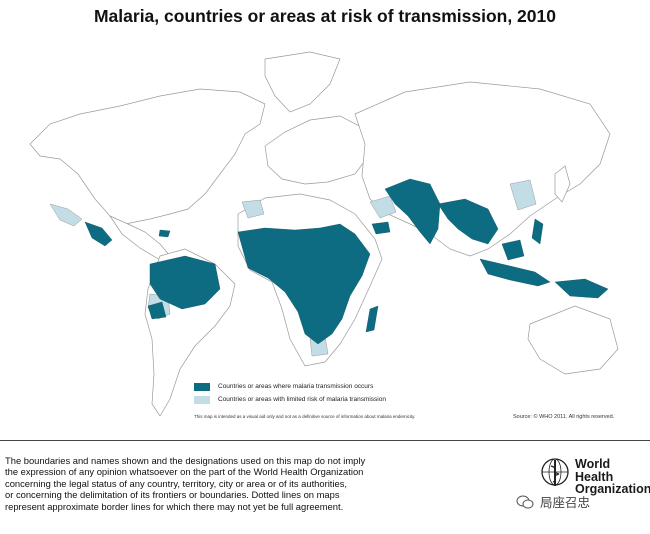 This screenshot has height=534, width=650. What do you see at coordinates (564, 417) in the screenshot?
I see `source-credit: Source: © WHO 2011. All rights reserved.` at bounding box center [564, 417].